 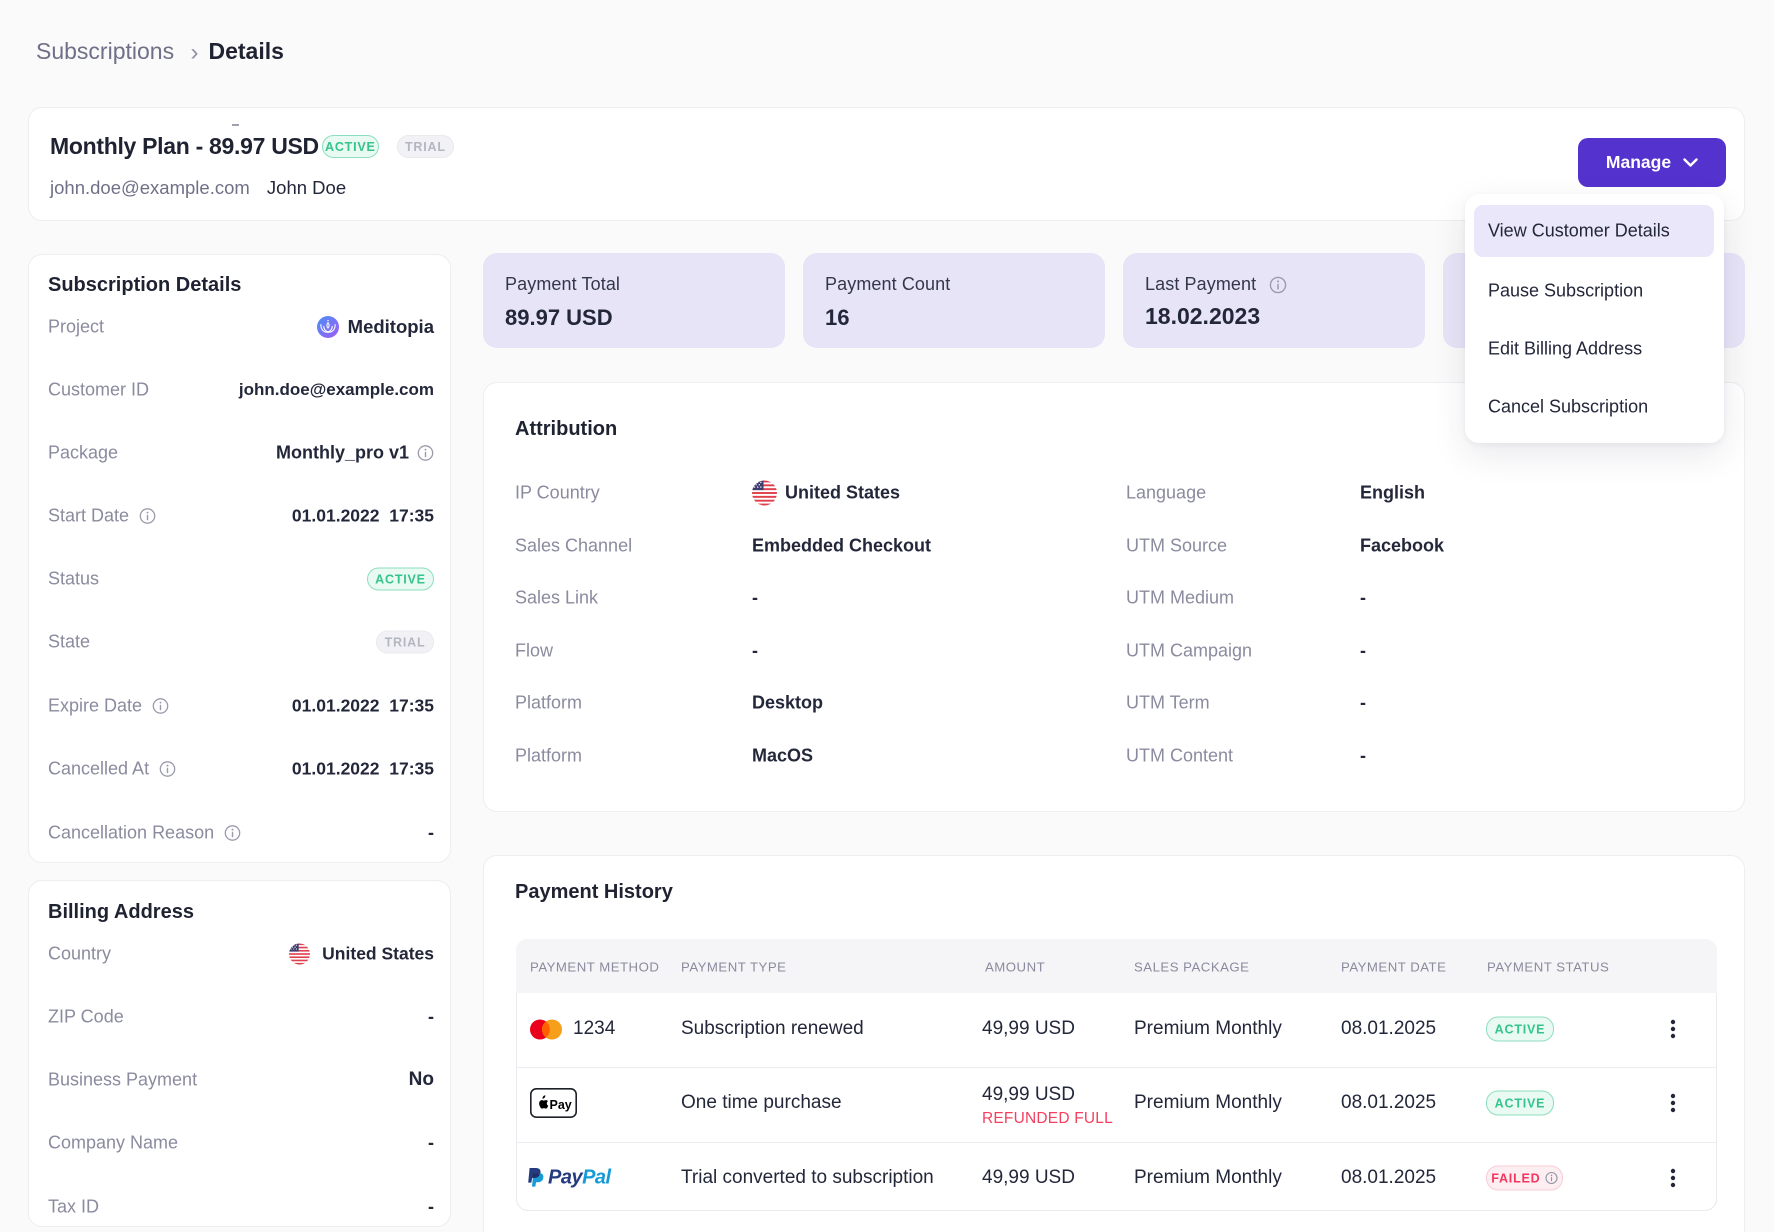 I want to click on svg-text: Pay, so click(x=561, y=1105).